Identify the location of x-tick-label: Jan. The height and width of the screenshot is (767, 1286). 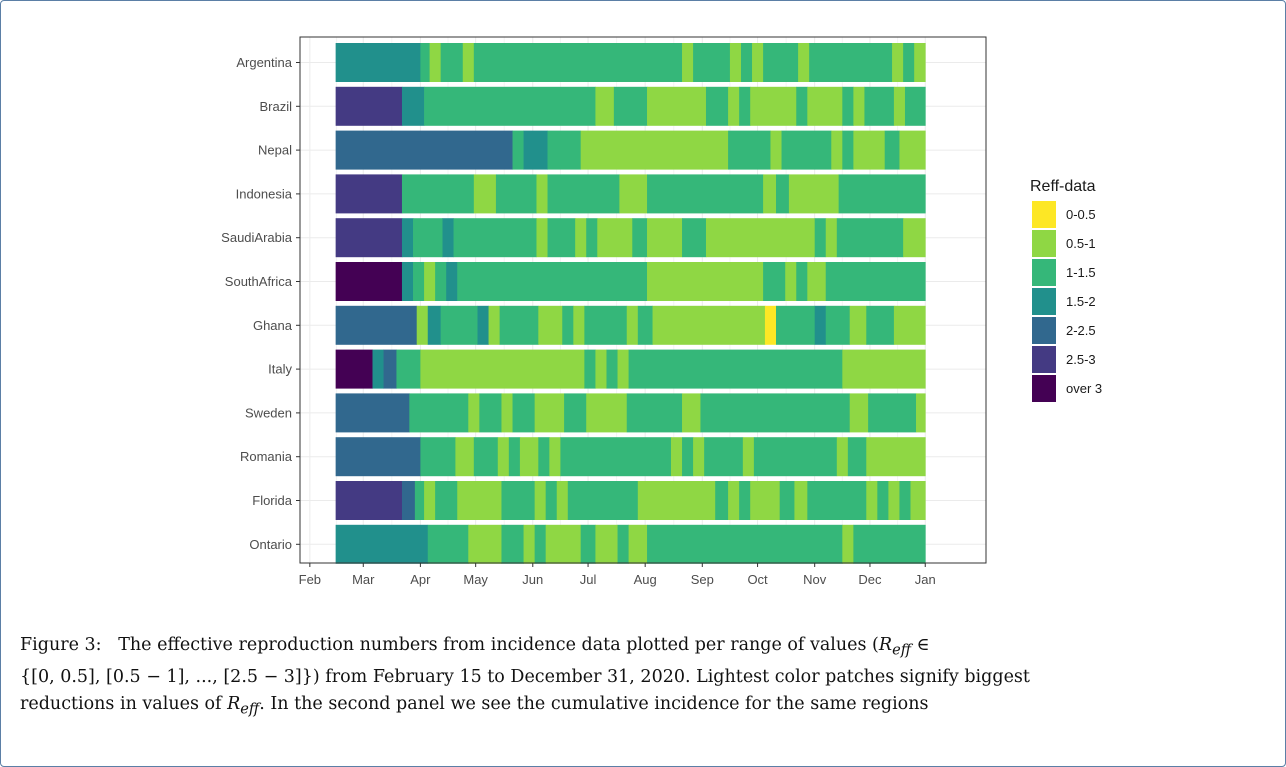
(925, 579).